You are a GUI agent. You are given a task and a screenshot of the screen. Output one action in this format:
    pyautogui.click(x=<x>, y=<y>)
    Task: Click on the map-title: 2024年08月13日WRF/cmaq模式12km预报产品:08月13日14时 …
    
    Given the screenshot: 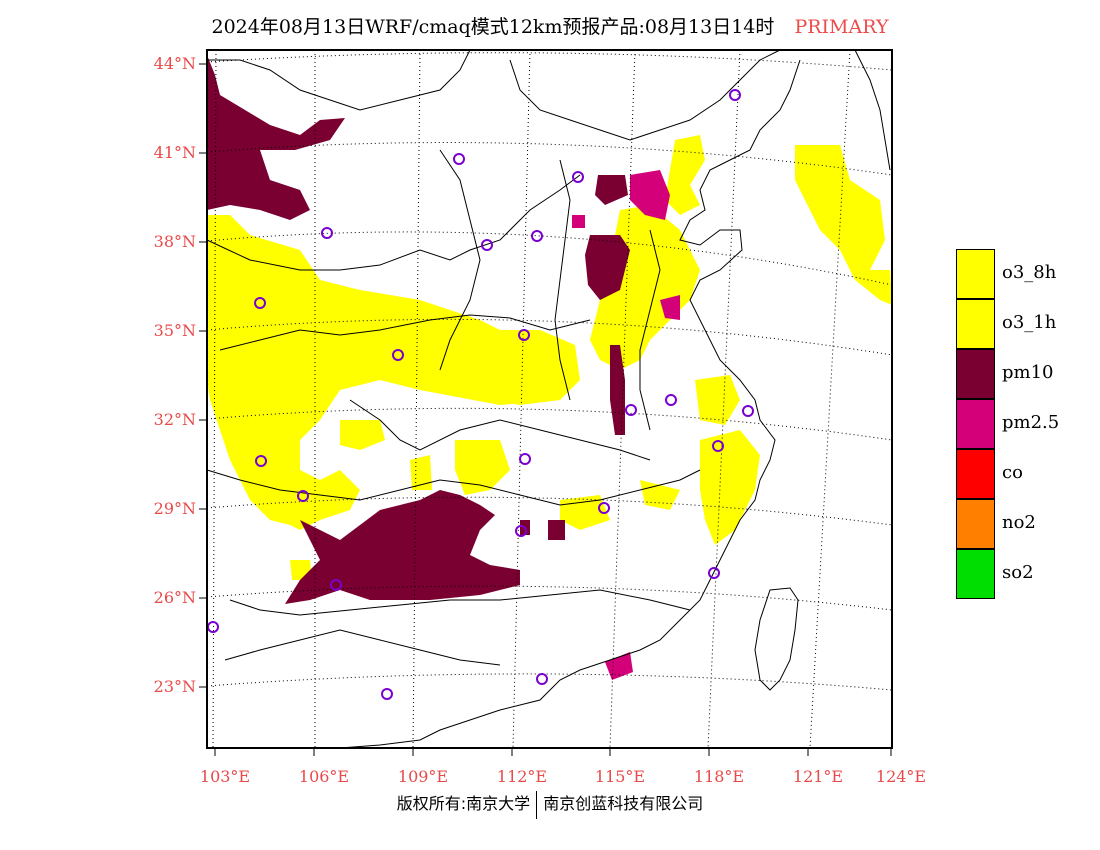 What is the action you would take?
    pyautogui.click(x=550, y=27)
    